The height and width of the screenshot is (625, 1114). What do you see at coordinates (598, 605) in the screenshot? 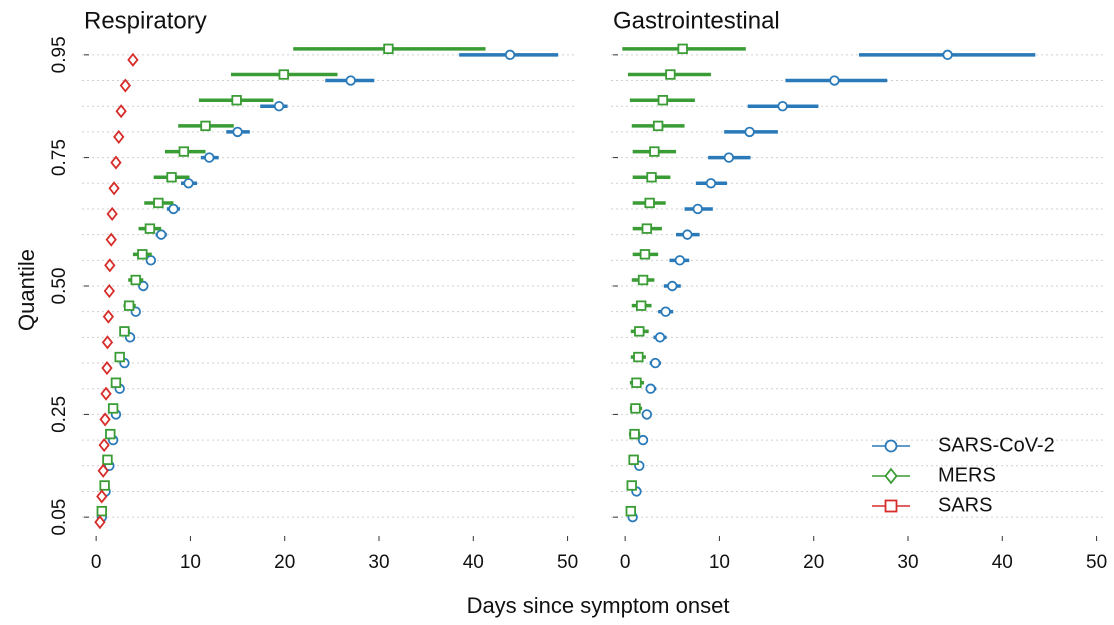
I see `x-axis-label: Days since symptom onset` at bounding box center [598, 605].